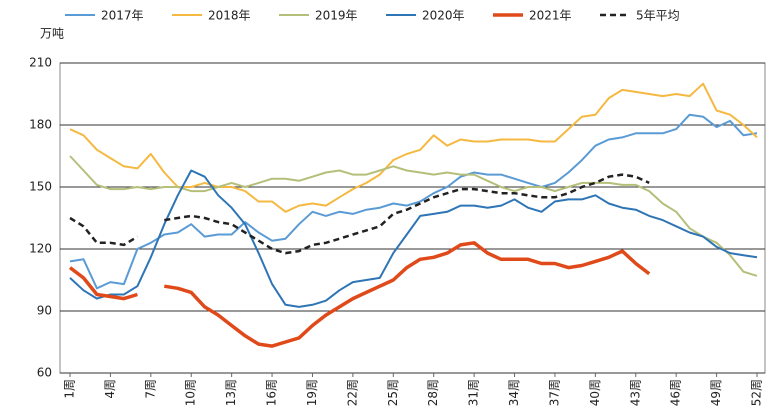 The height and width of the screenshot is (412, 771). What do you see at coordinates (554, 392) in the screenshot?
I see `x-tick-label: 37周` at bounding box center [554, 392].